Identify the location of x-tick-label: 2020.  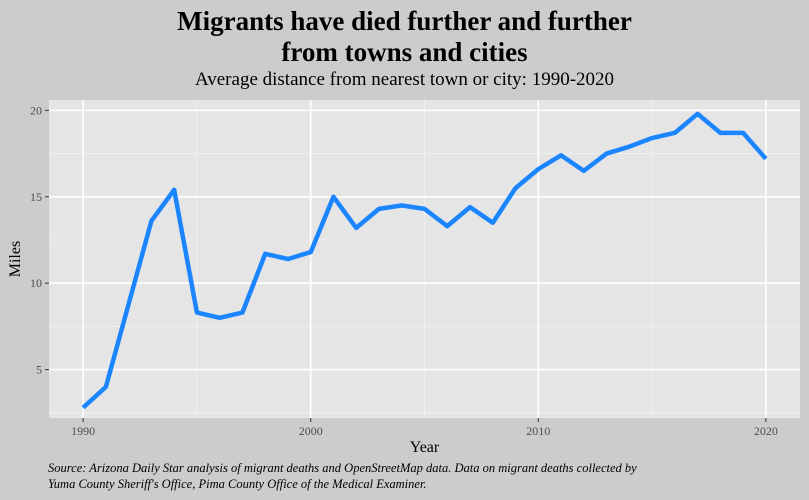
(766, 431).